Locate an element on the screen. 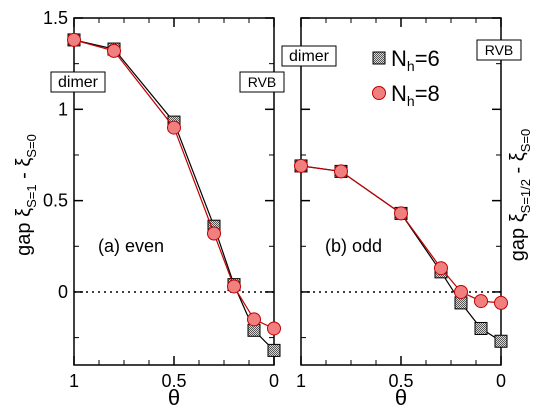 This screenshot has height=411, width=537. y-axis-label: gap ξS=1 - ξS=0 is located at coordinates (26, 195).